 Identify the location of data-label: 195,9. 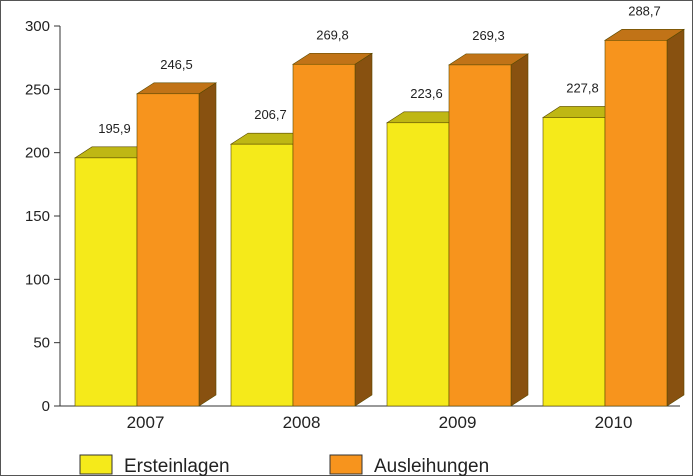
(114, 128).